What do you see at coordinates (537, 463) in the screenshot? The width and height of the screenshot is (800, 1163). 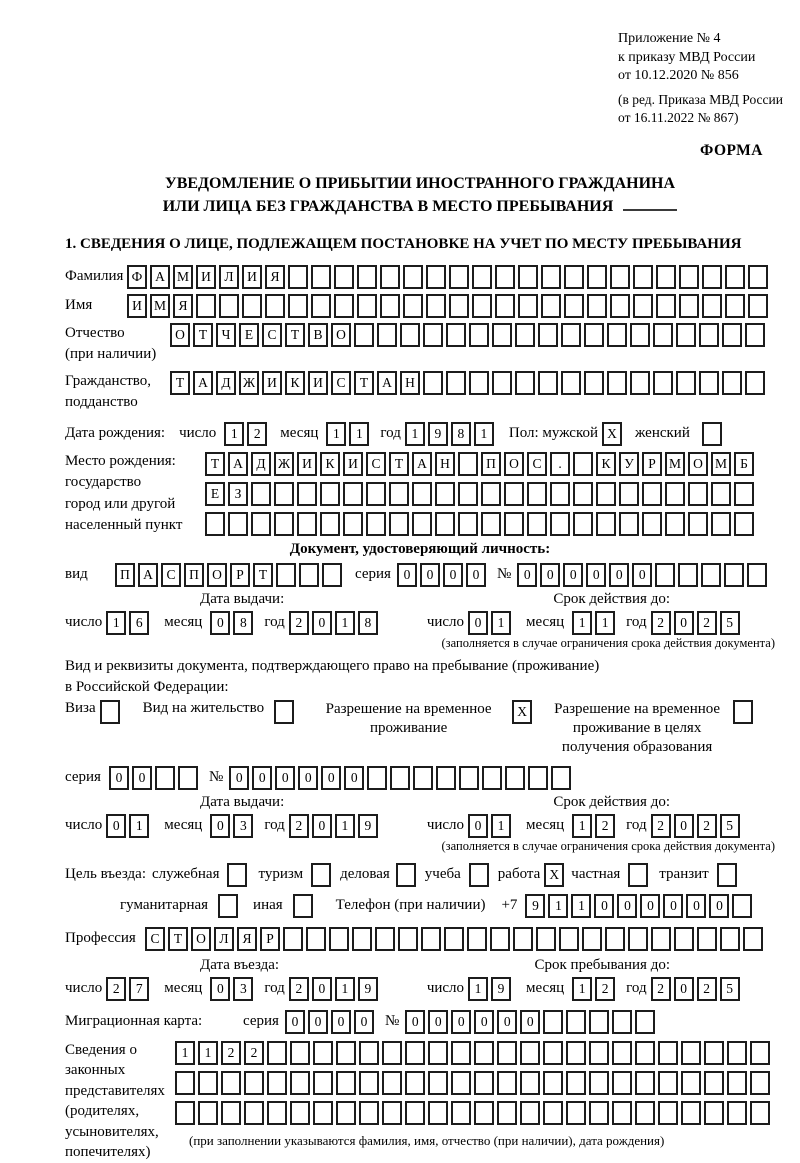 I see `form-cell: С` at bounding box center [537, 463].